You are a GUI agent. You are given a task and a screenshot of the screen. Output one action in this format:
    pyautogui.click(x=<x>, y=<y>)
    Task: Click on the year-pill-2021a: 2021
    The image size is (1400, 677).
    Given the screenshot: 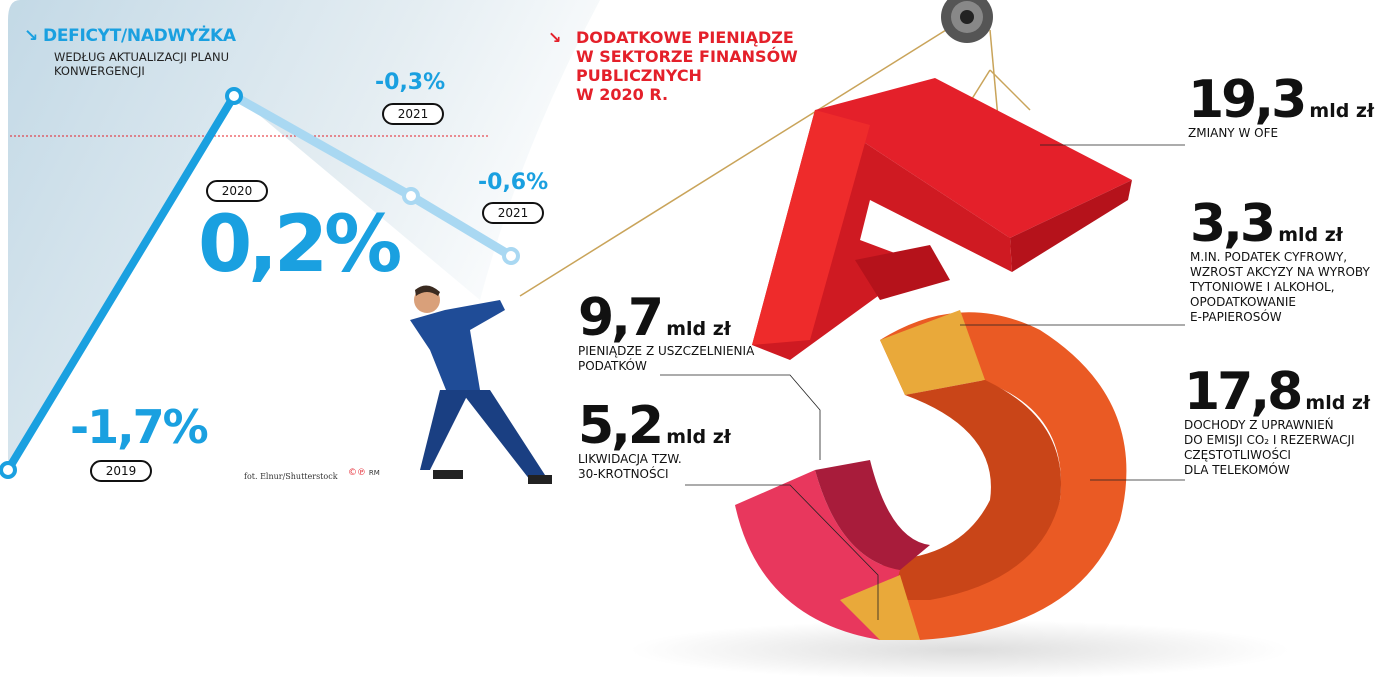 What is the action you would take?
    pyautogui.click(x=413, y=114)
    